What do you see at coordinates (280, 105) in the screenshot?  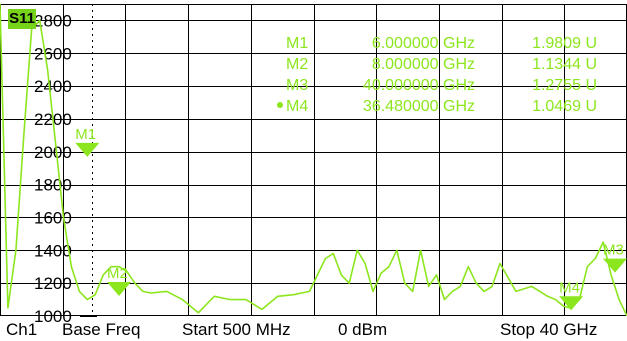 I see `active-marker-dot-icon` at bounding box center [280, 105].